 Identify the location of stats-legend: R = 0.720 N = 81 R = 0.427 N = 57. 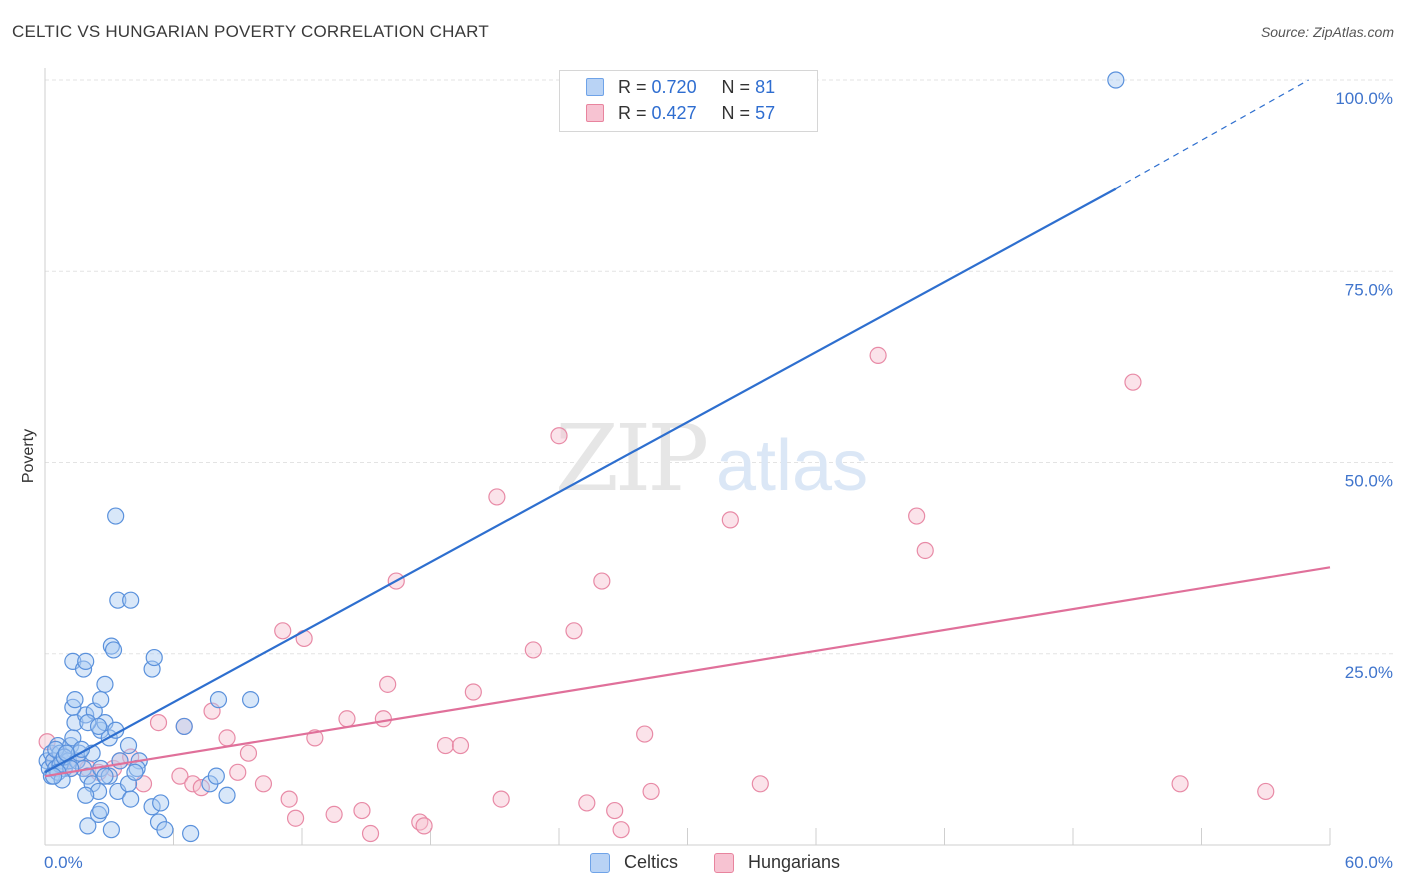
(688, 101).